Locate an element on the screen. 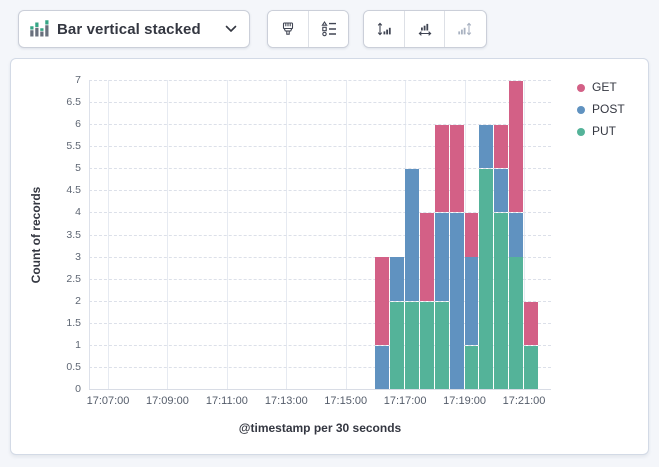 This screenshot has width=659, height=467. legend-label: PUT is located at coordinates (604, 131).